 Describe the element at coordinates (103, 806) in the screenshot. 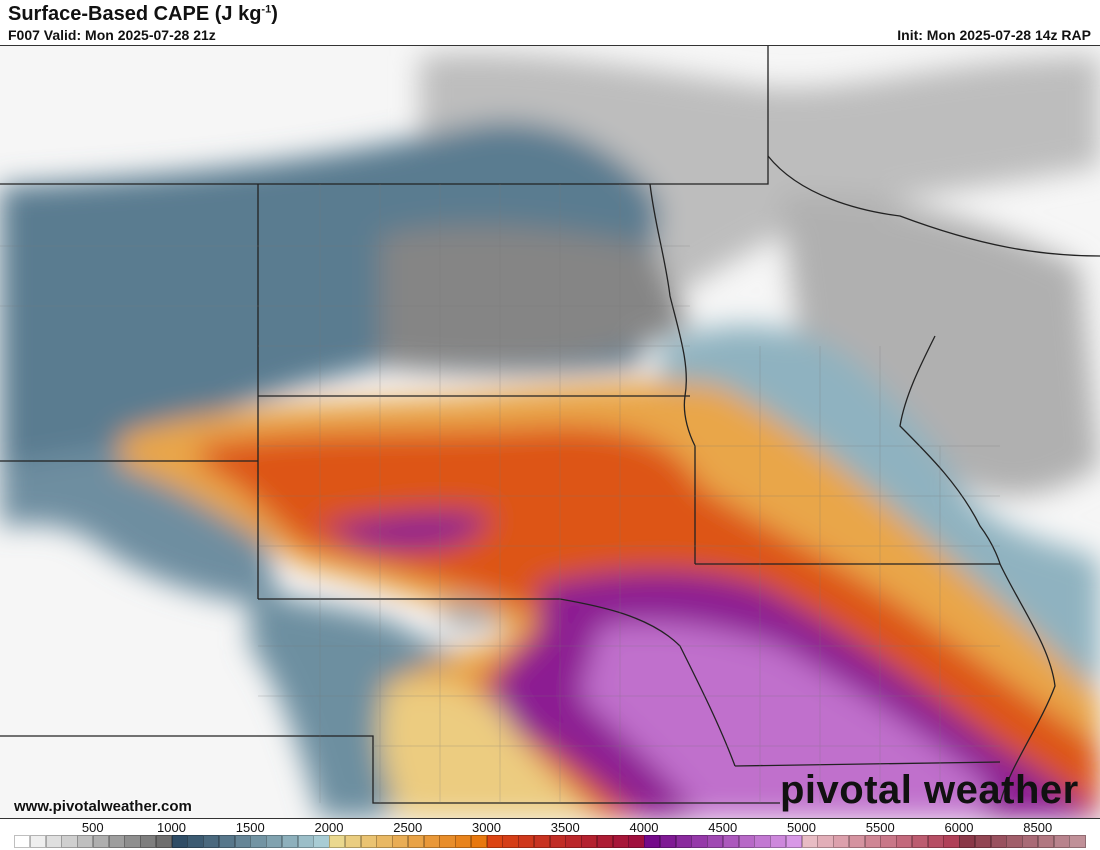

I see `website-url: www.pivotalweather.com` at that location.